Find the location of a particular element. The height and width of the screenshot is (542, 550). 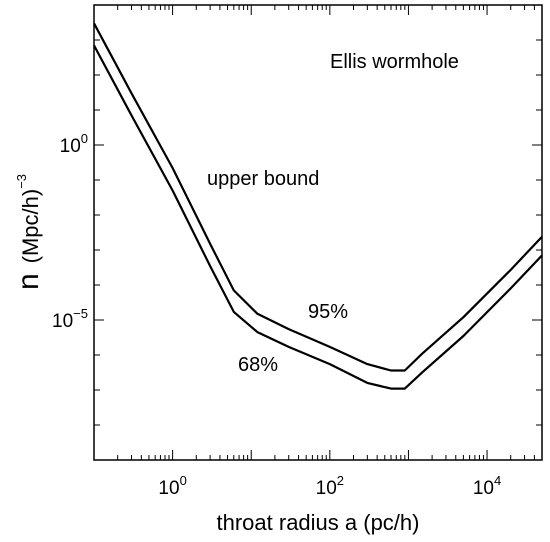

annotation-ellis-wormhole: Ellis wormhole is located at coordinates (394, 62).